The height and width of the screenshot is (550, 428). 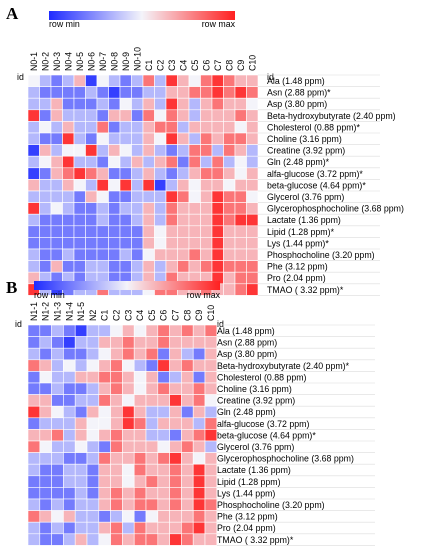 I want to click on panel-a-row-label-choline-3-16-ppm: Choline (3.16 ppm), so click(x=304, y=139).